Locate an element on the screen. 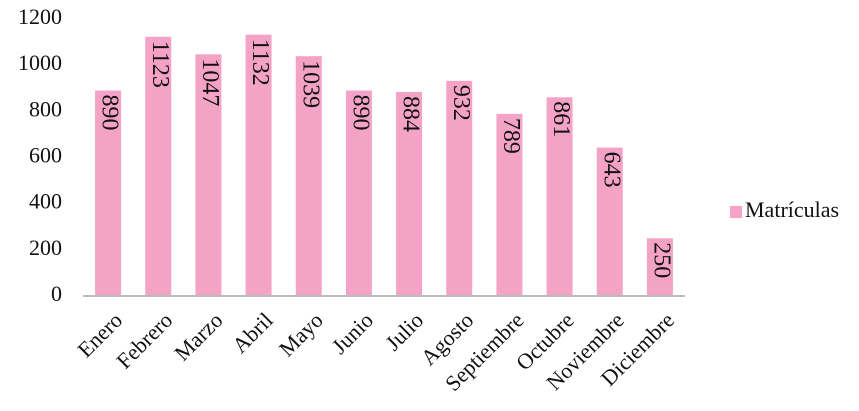  data-label: 1047 is located at coordinates (210, 82).